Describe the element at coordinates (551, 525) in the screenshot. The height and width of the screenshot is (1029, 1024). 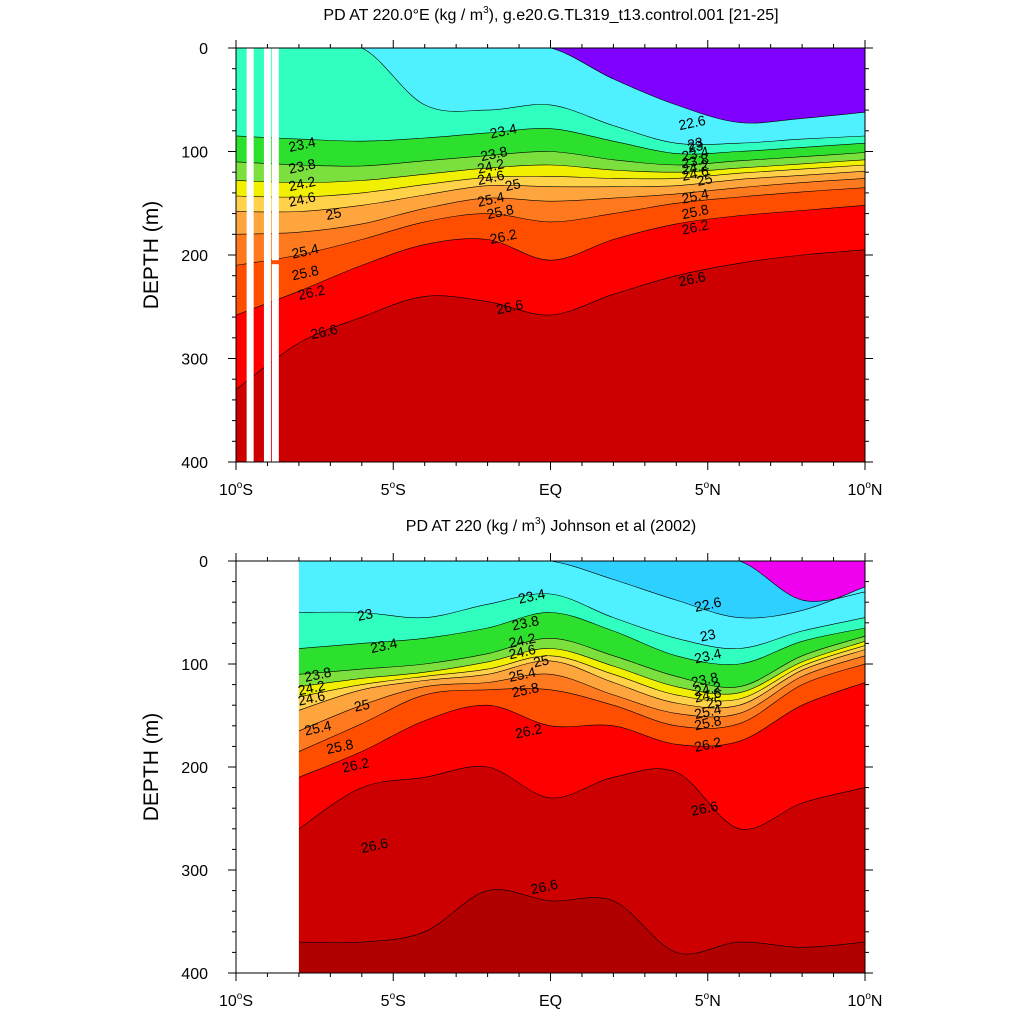
I see `chart-title: PD AT 220 (kg / m3) Johnson et al (2002)` at that location.